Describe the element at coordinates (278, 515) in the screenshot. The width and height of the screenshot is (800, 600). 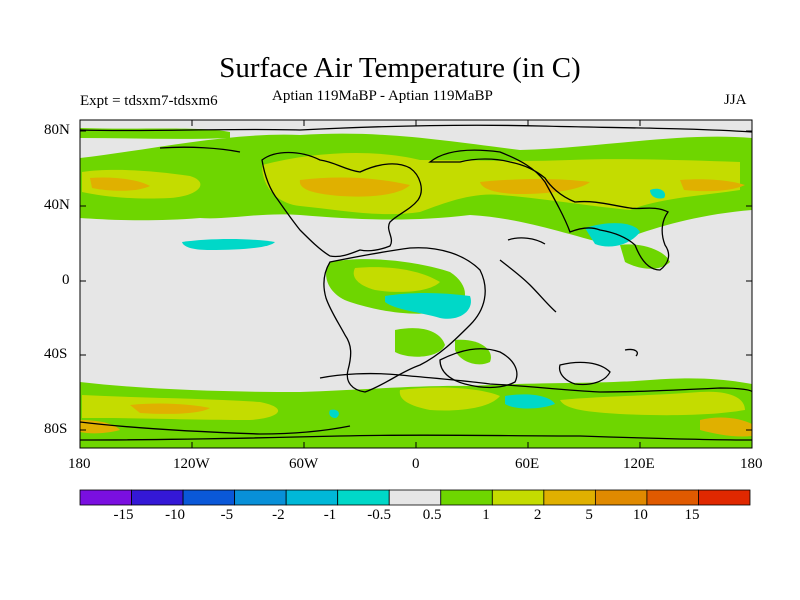
I see `colorbar-label: -2` at that location.